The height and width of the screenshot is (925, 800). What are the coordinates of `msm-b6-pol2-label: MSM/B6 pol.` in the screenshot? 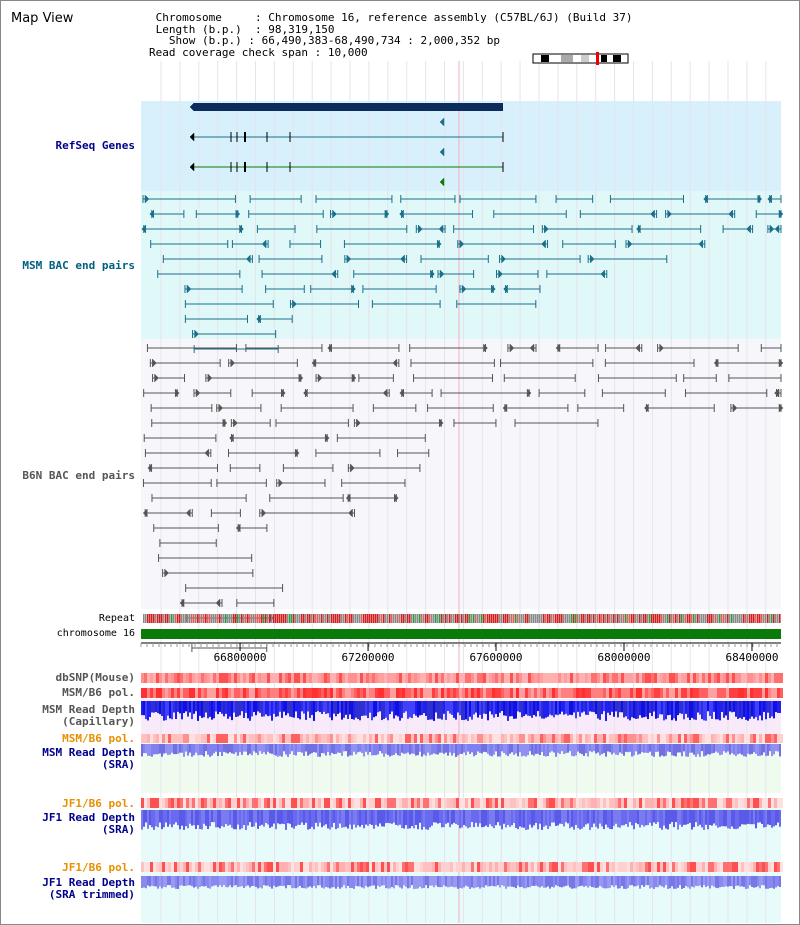 It's located at (98, 738).